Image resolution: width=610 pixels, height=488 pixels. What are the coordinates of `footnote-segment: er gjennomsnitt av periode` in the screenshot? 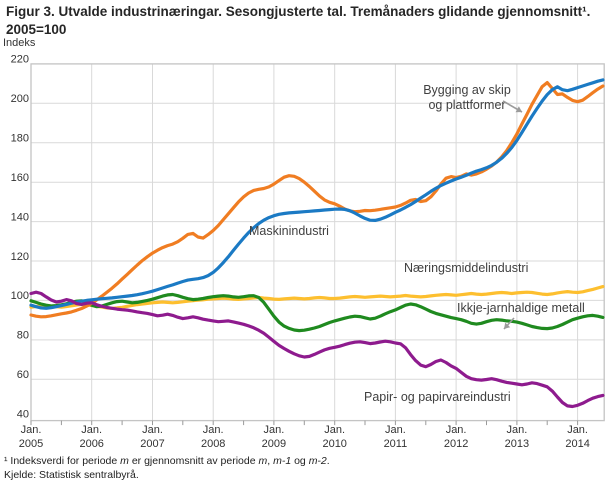 It's located at (193, 461).